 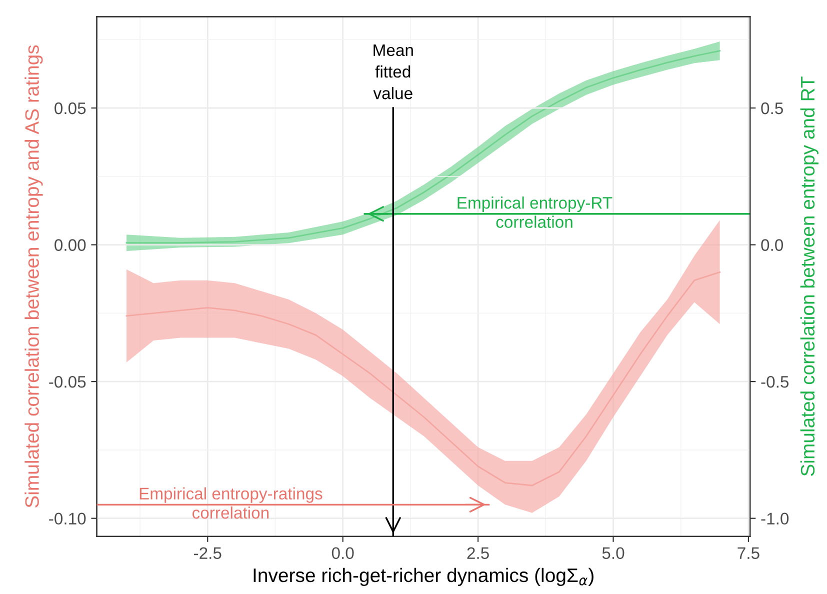 What do you see at coordinates (772, 108) in the screenshot?
I see `y2-tick-label: 0.5` at bounding box center [772, 108].